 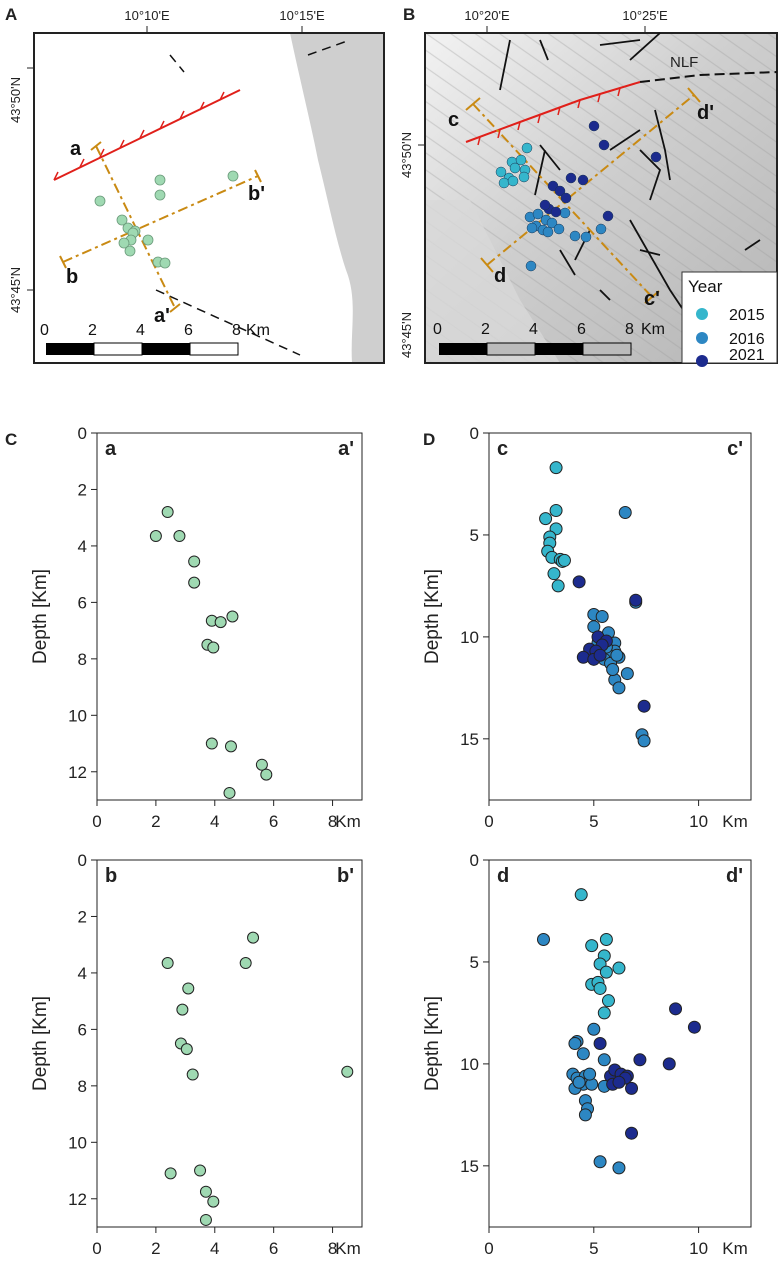 What do you see at coordinates (111, 876) in the screenshot?
I see `section-start-label: b` at bounding box center [111, 876].